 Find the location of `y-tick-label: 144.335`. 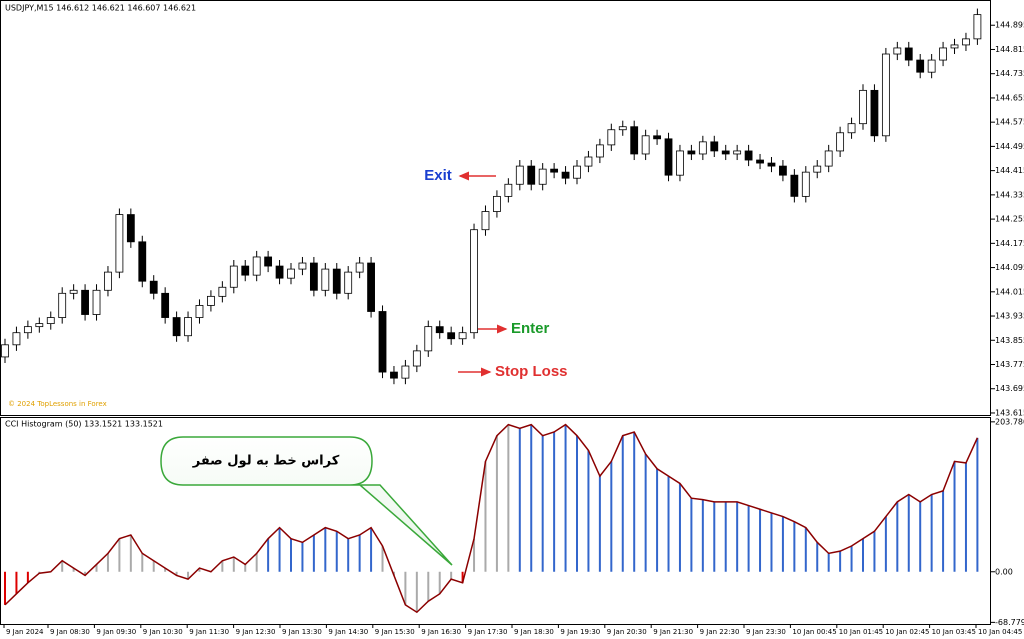

y-tick-label: 144.335 is located at coordinates (1009, 194).